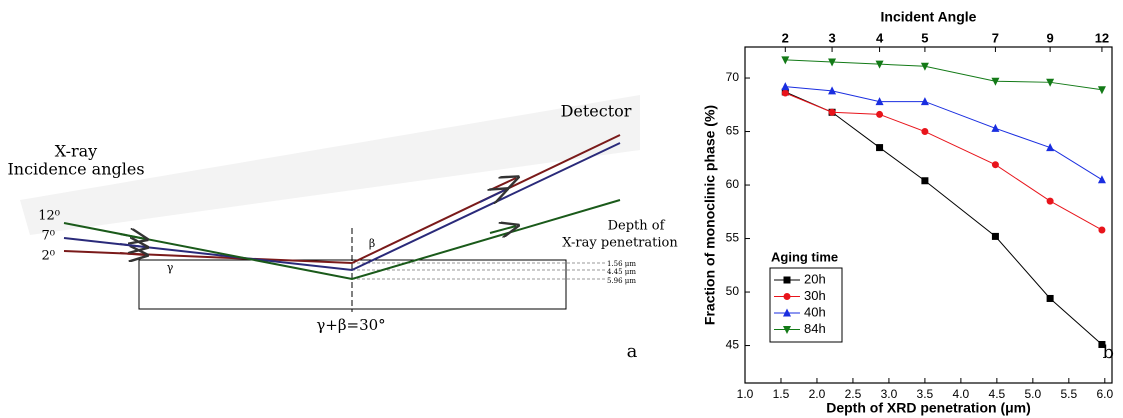  I want to click on x2-tick-label: 9, so click(1049, 37).